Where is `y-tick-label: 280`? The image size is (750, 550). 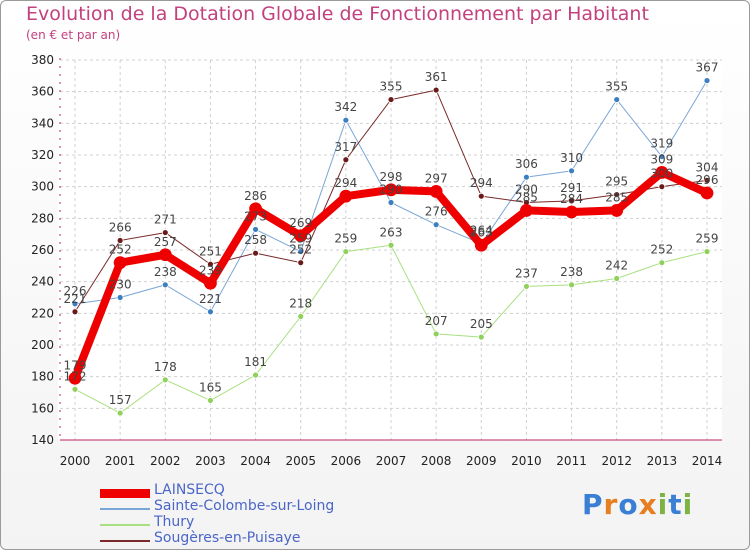
y-tick-label: 280 is located at coordinates (42, 218).